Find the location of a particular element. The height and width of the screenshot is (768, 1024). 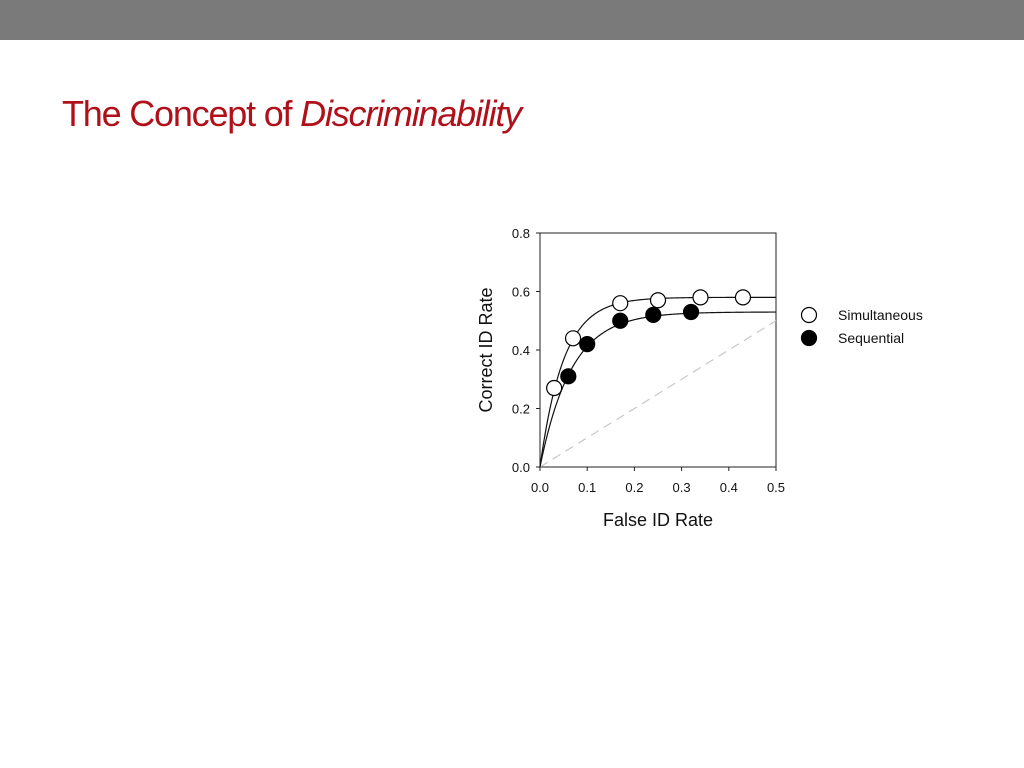

title-italic: Discriminability is located at coordinates (411, 113).